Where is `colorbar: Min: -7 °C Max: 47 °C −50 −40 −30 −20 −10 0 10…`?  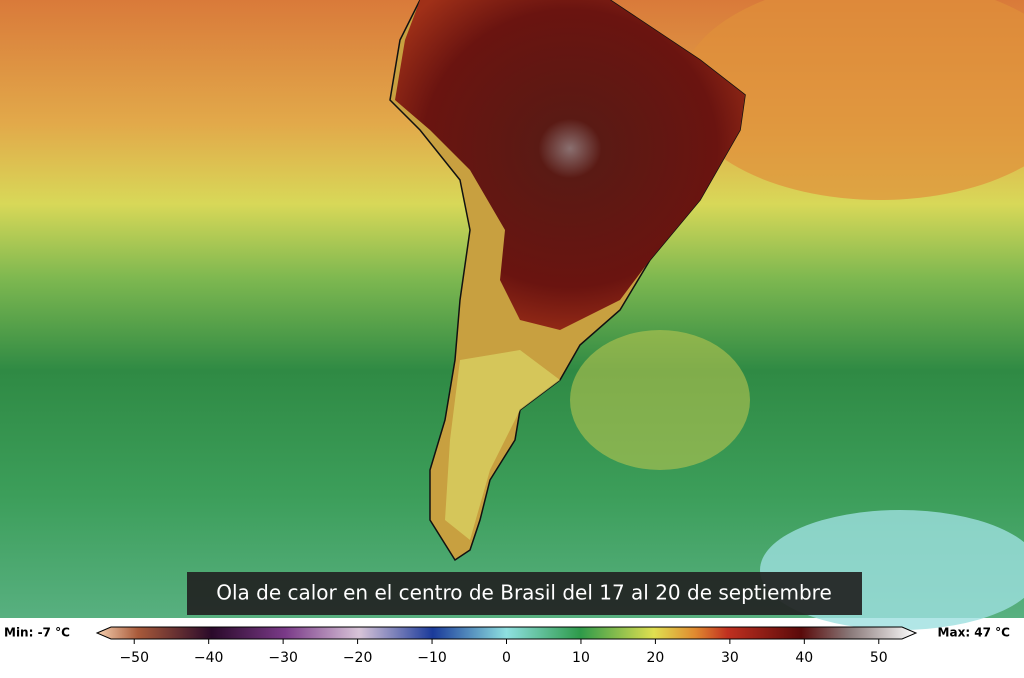 colorbar: Min: -7 °C Max: 47 °C −50 −40 −30 −20 −10 0 10… is located at coordinates (507, 646).